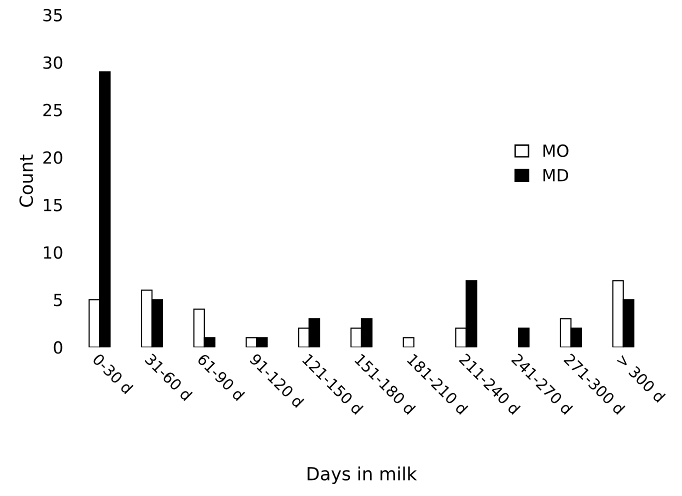  What do you see at coordinates (26, 180) in the screenshot?
I see `y-axis-title: Count` at bounding box center [26, 180].